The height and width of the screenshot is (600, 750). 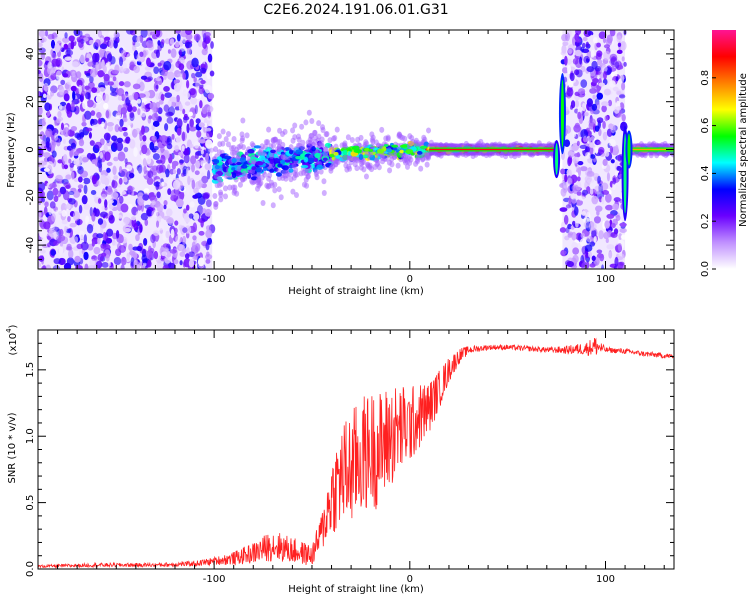 What do you see at coordinates (356, 589) in the screenshot?
I see `snr-x-label: Height of straight line (km)` at bounding box center [356, 589].